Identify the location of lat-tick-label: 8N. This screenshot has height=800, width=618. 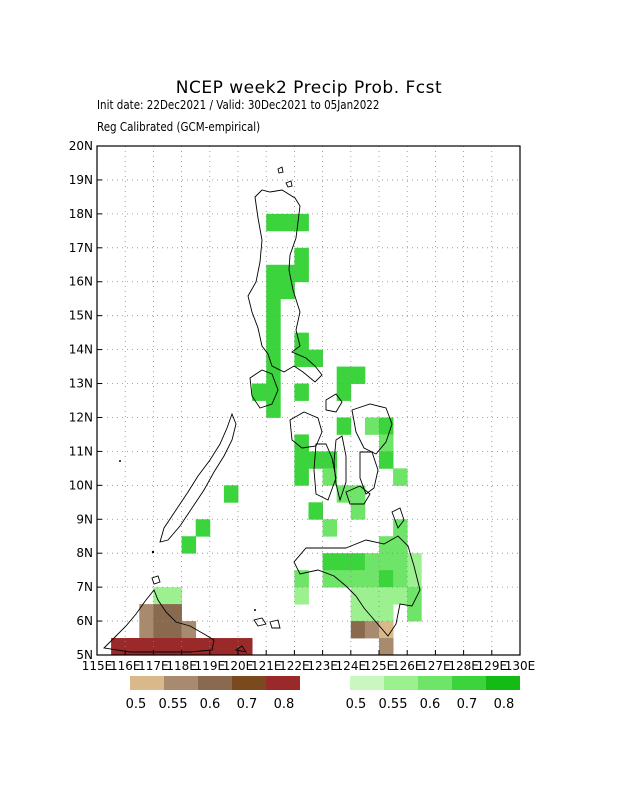
(84, 553).